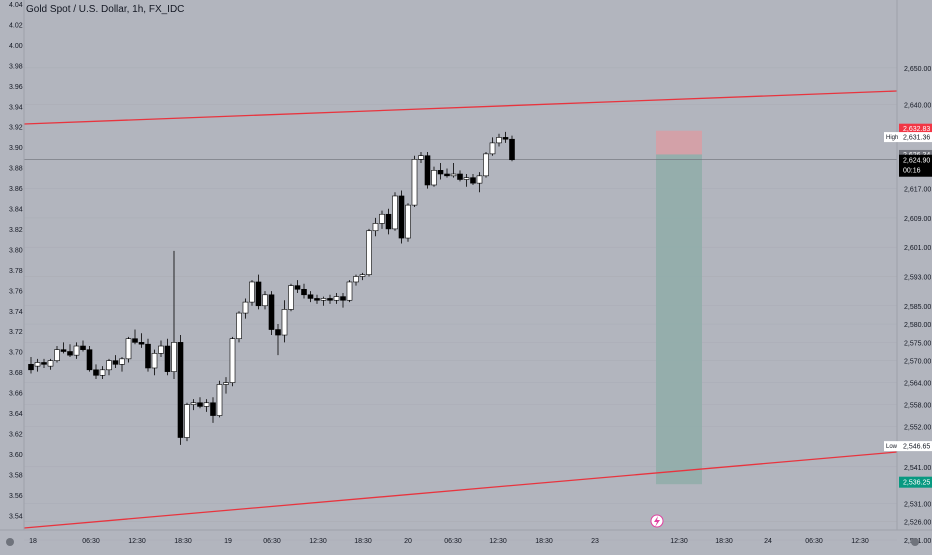  Describe the element at coordinates (16, 353) in the screenshot. I see `left-tick-label: 3.70` at that location.